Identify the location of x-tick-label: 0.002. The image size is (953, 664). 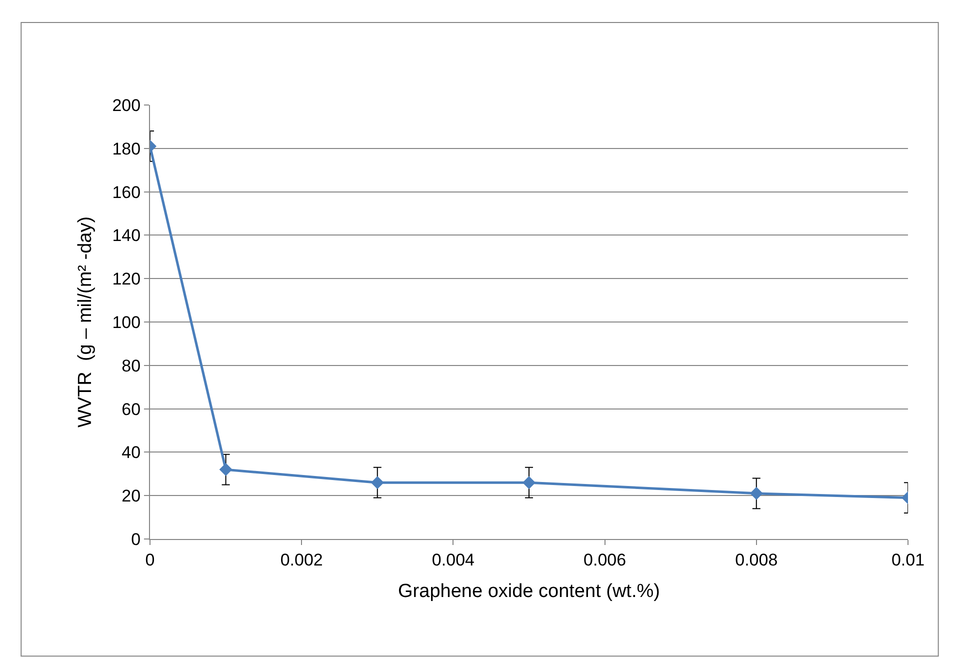
(301, 560).